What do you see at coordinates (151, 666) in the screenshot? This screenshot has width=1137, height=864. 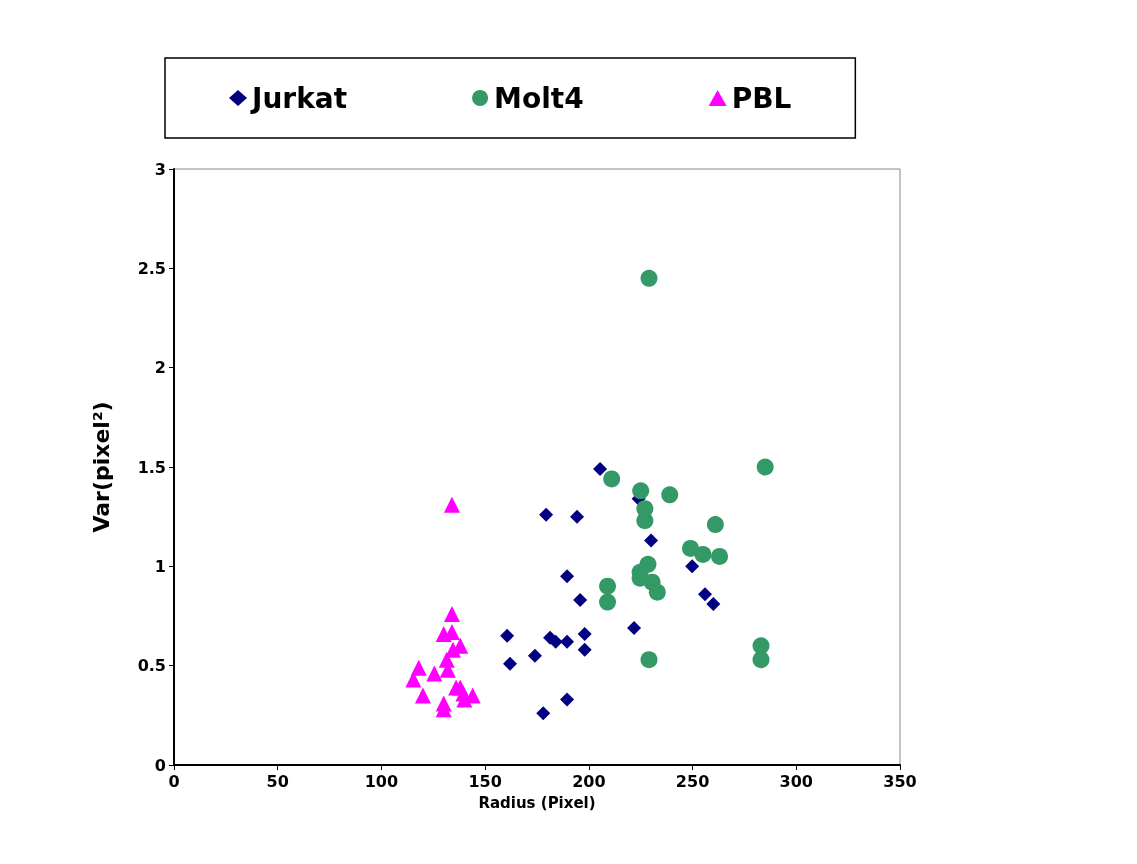 I see `y-tick-label: 0.5` at bounding box center [151, 666].